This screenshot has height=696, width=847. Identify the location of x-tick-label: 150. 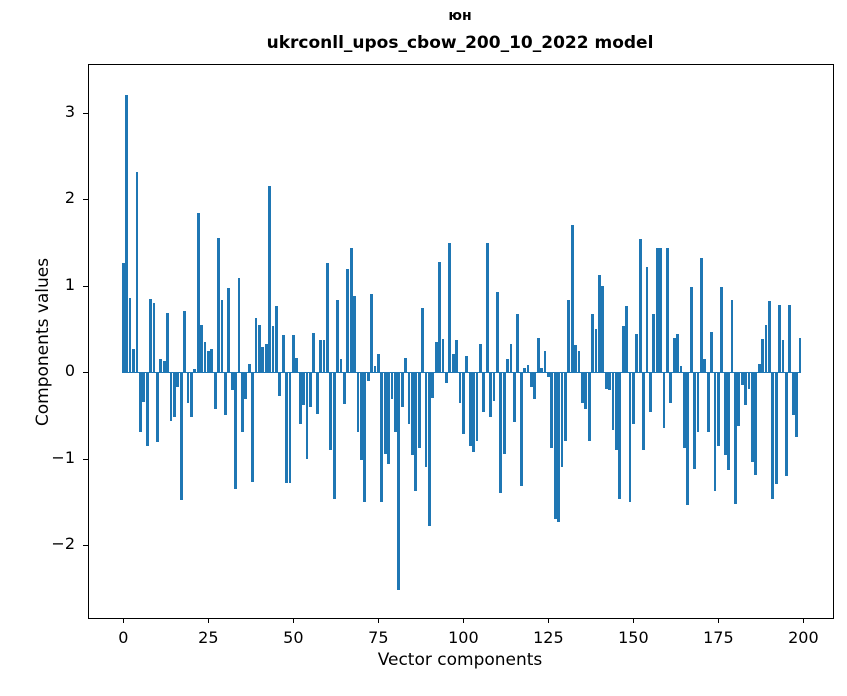
(633, 637).